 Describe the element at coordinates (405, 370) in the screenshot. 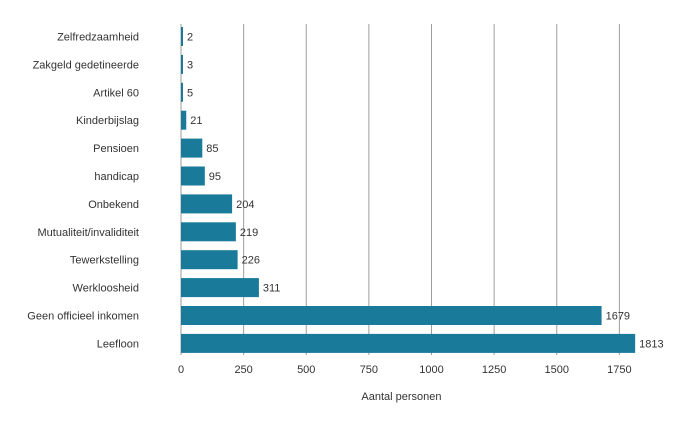

I see `x-tick-labels: 0 250 500 750 1000 1250 1500 1750` at that location.